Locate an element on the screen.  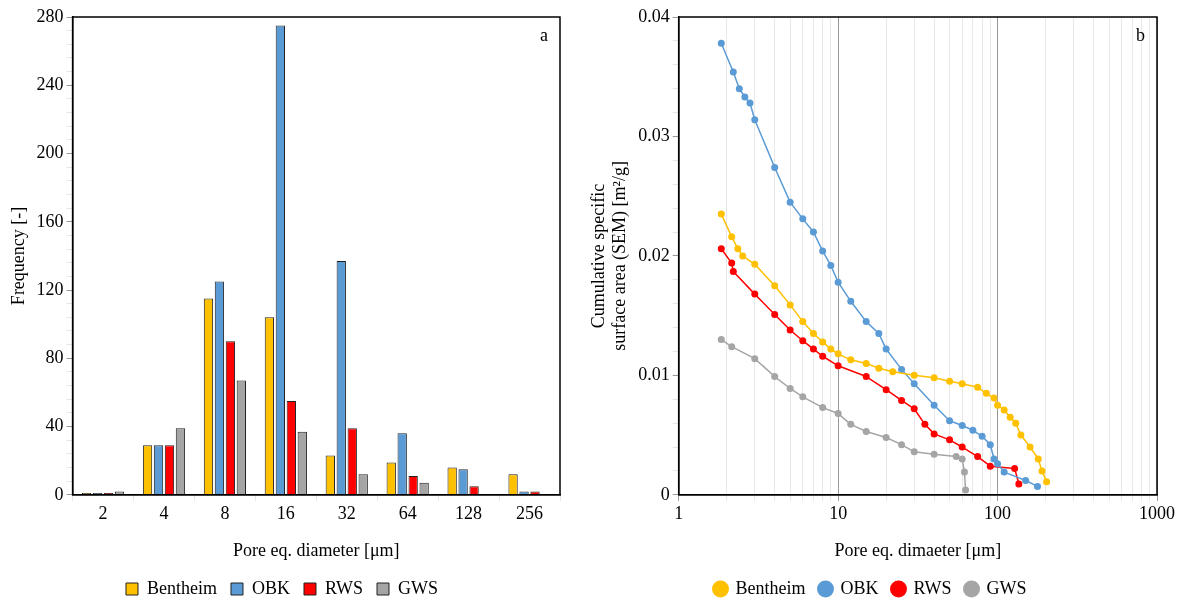
y-tick-label: 200 is located at coordinates (50, 152).